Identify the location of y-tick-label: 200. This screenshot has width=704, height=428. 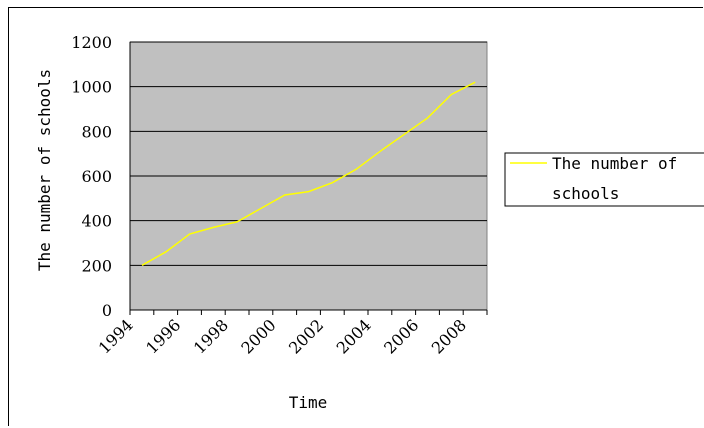
(96, 265).